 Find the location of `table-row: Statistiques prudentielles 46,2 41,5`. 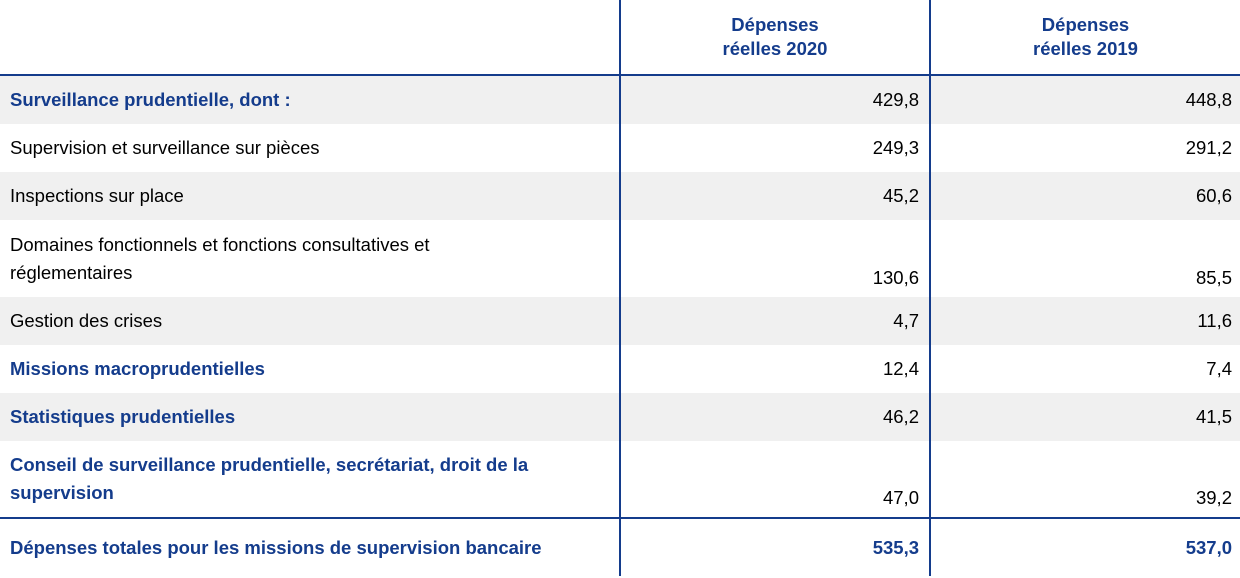

table-row: Statistiques prudentielles 46,2 41,5 is located at coordinates (620, 417).